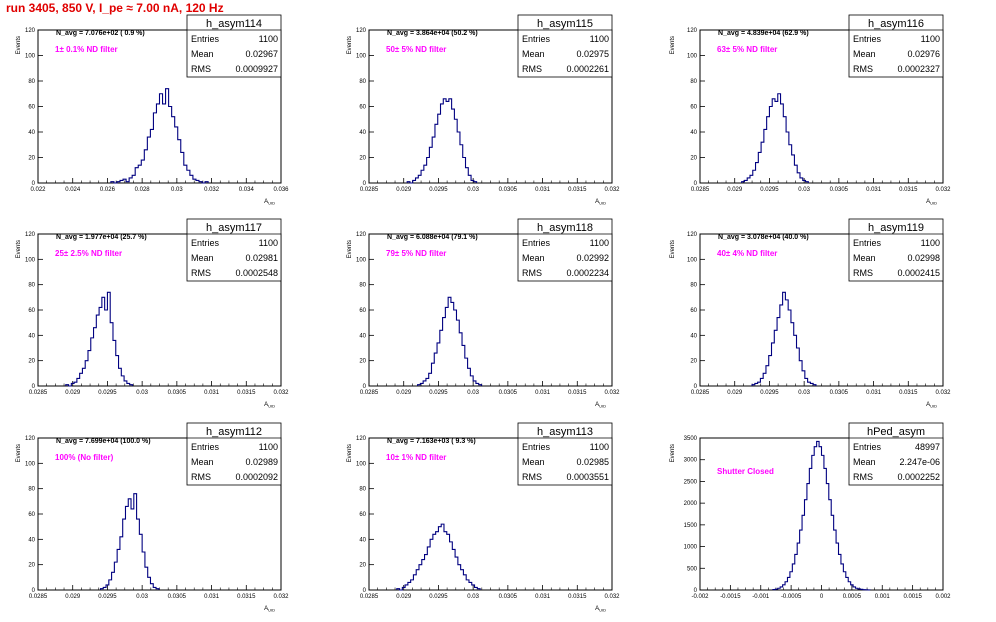  I want to click on filter-label: 1± 0.1% ND filter, so click(86, 49).